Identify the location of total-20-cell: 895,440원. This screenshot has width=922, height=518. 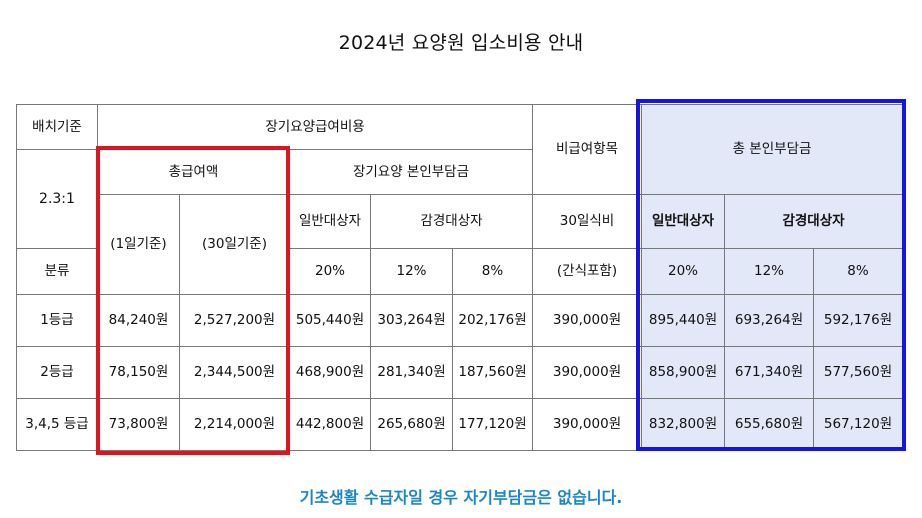
(683, 320).